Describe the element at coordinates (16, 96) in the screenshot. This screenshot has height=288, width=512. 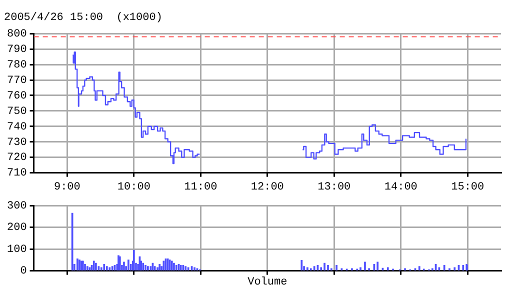
I see `y-tick-label: 760` at that location.